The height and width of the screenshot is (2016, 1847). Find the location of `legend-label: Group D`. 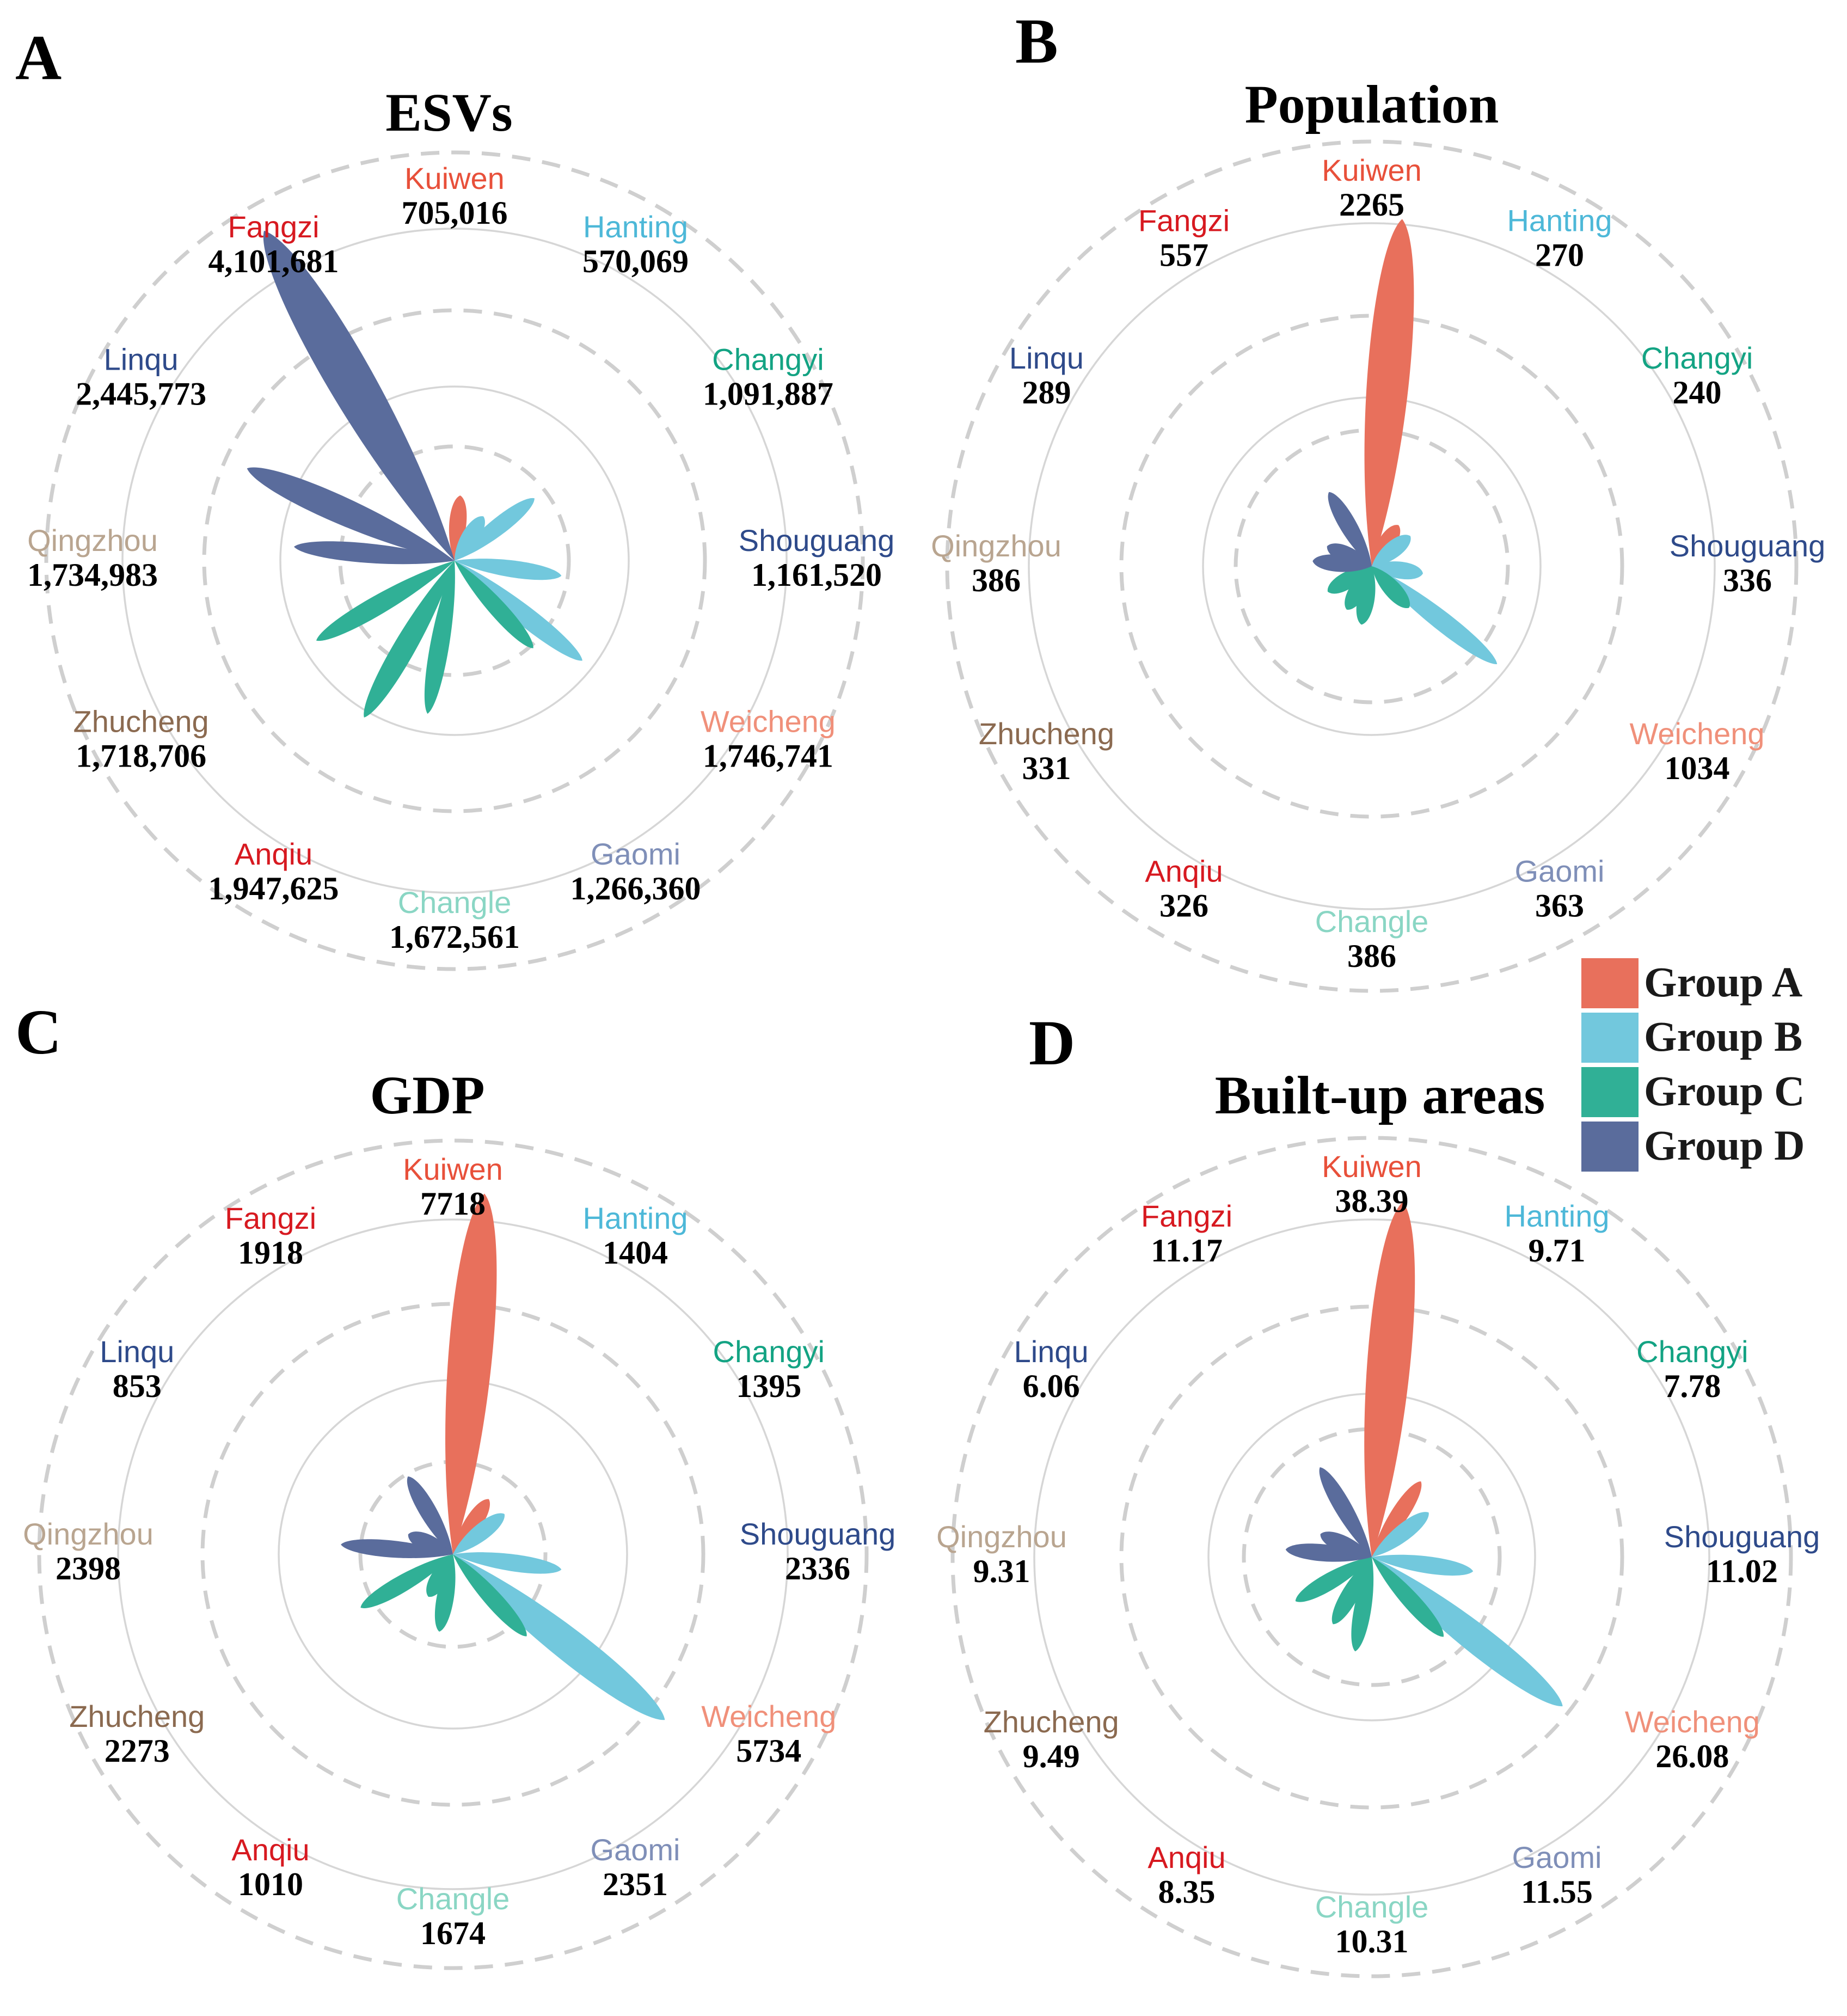

legend-label: Group D is located at coordinates (1724, 1145).